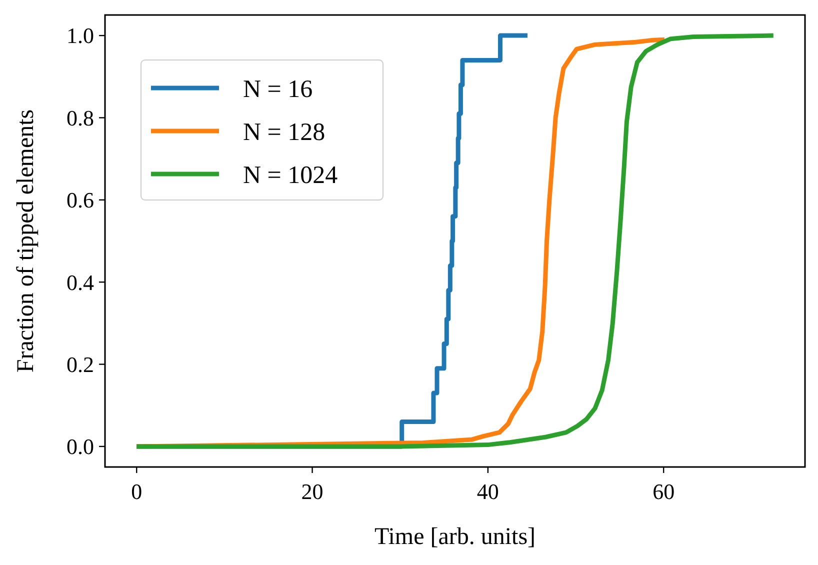  What do you see at coordinates (80, 364) in the screenshot?
I see `y-tick-label: 0.2` at bounding box center [80, 364].